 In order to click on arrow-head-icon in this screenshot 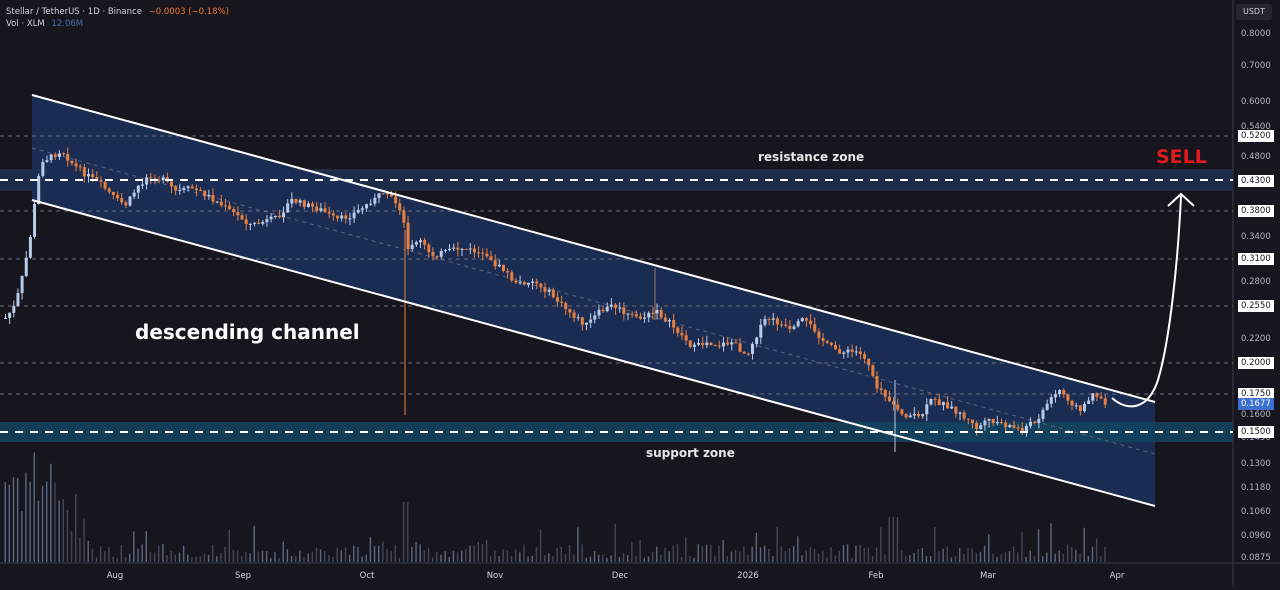, I will do `click(1181, 199)`.